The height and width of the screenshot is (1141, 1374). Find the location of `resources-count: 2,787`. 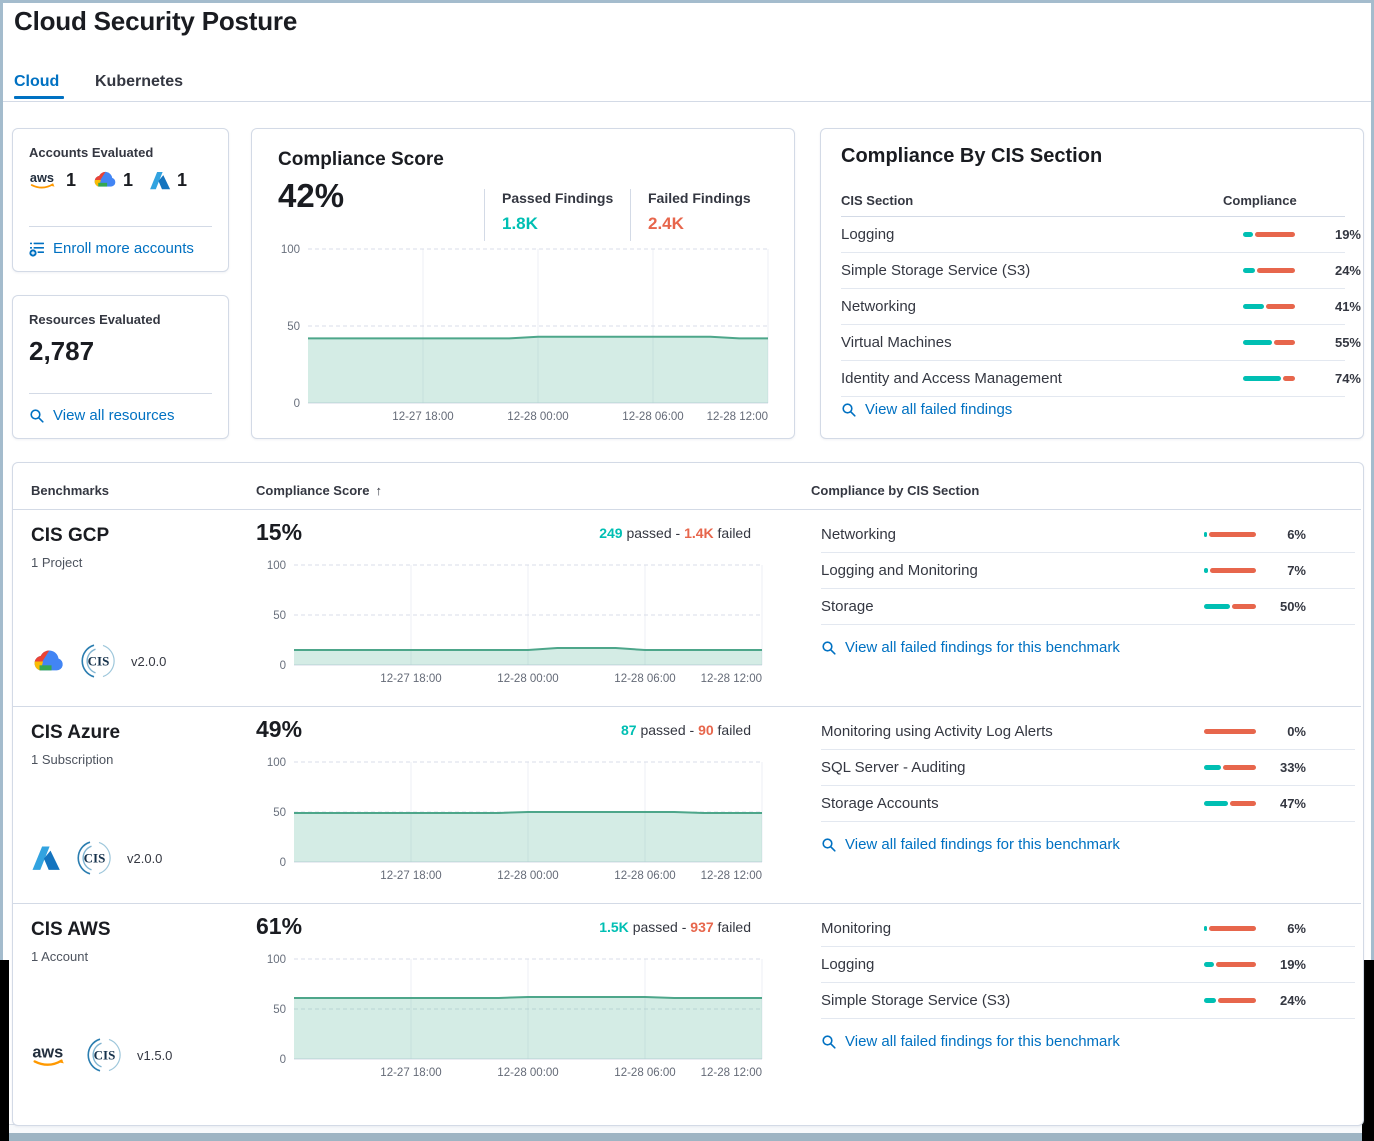

resources-count: 2,787 is located at coordinates (62, 351).